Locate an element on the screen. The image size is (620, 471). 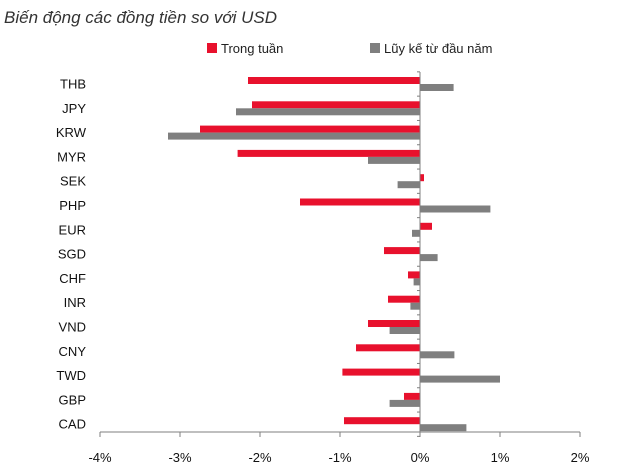
bar-weekly-jpy is located at coordinates (336, 105).